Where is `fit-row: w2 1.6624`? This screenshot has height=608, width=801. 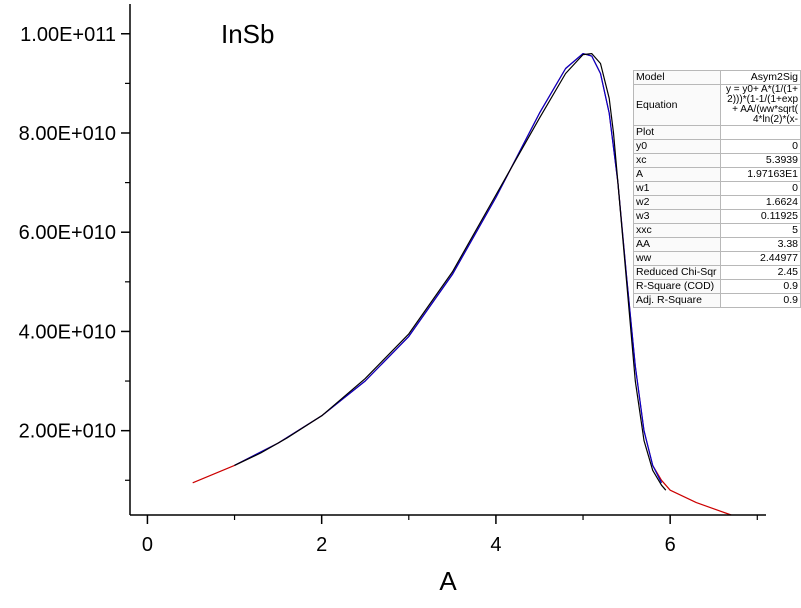
fit-row: w2 1.6624 is located at coordinates (717, 202).